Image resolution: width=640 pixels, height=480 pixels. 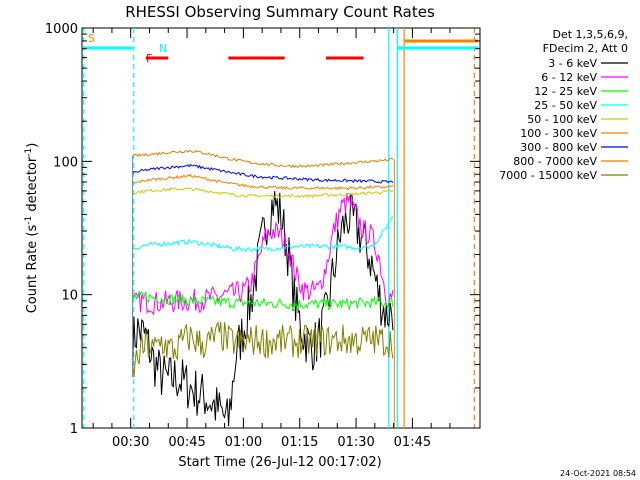 I want to click on legend-header-1: Det 1,3,5,6,9,, so click(x=590, y=34).